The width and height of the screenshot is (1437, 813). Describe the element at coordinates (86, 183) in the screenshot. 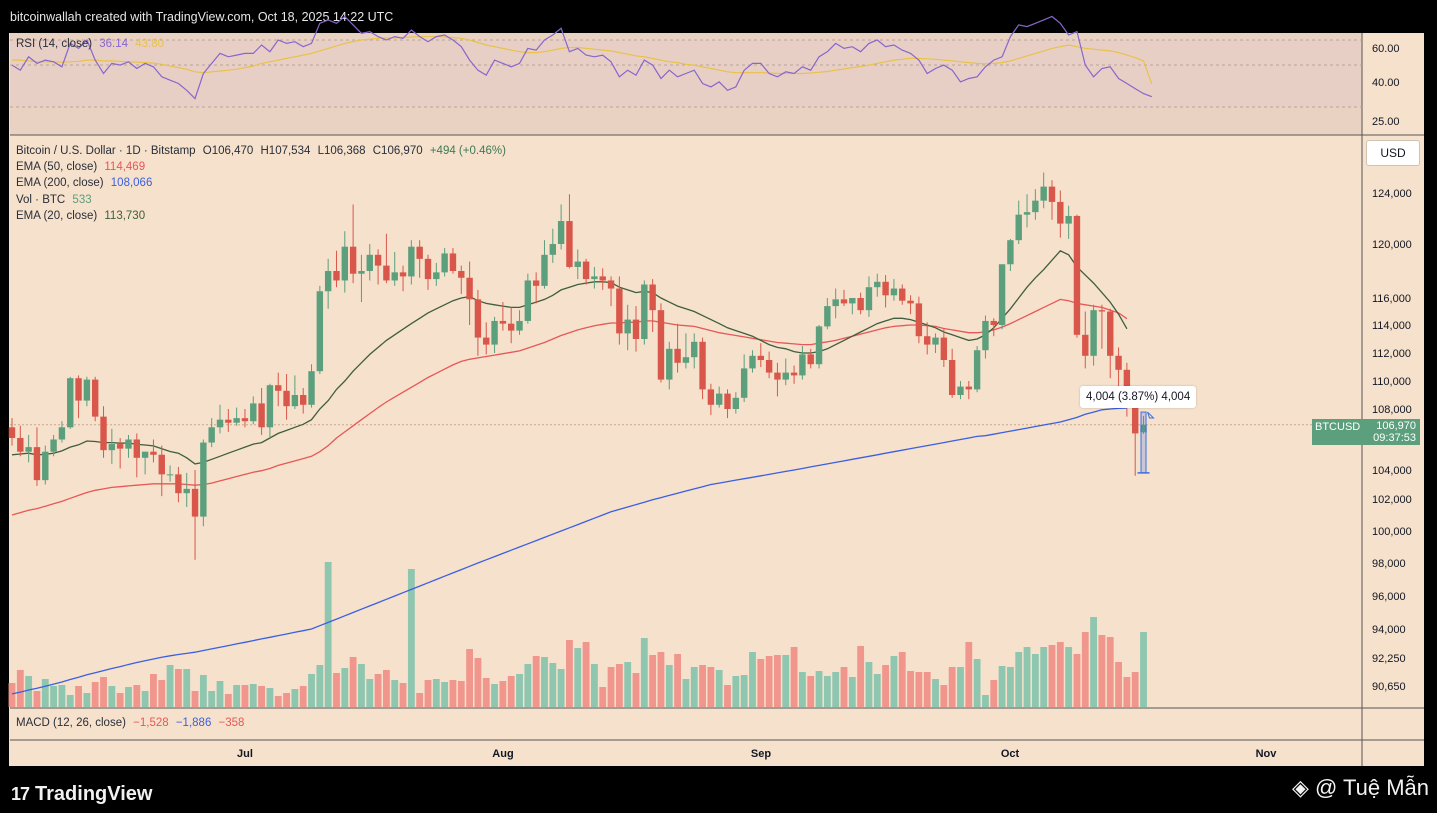

I see `ema200-legend: EMA (200, close) 108,066` at that location.